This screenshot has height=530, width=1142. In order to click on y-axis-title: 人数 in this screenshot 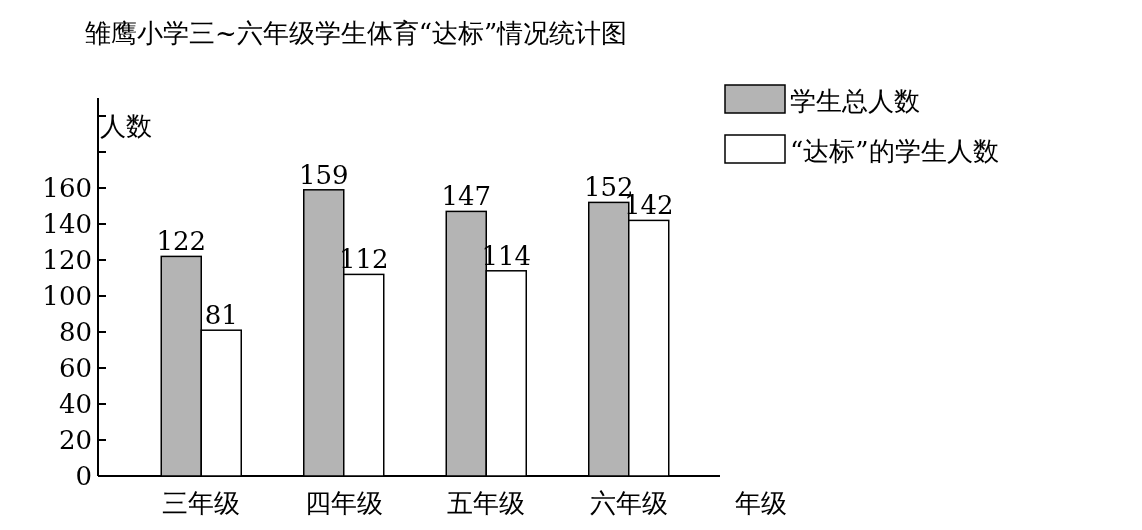, I will do `click(126, 126)`.